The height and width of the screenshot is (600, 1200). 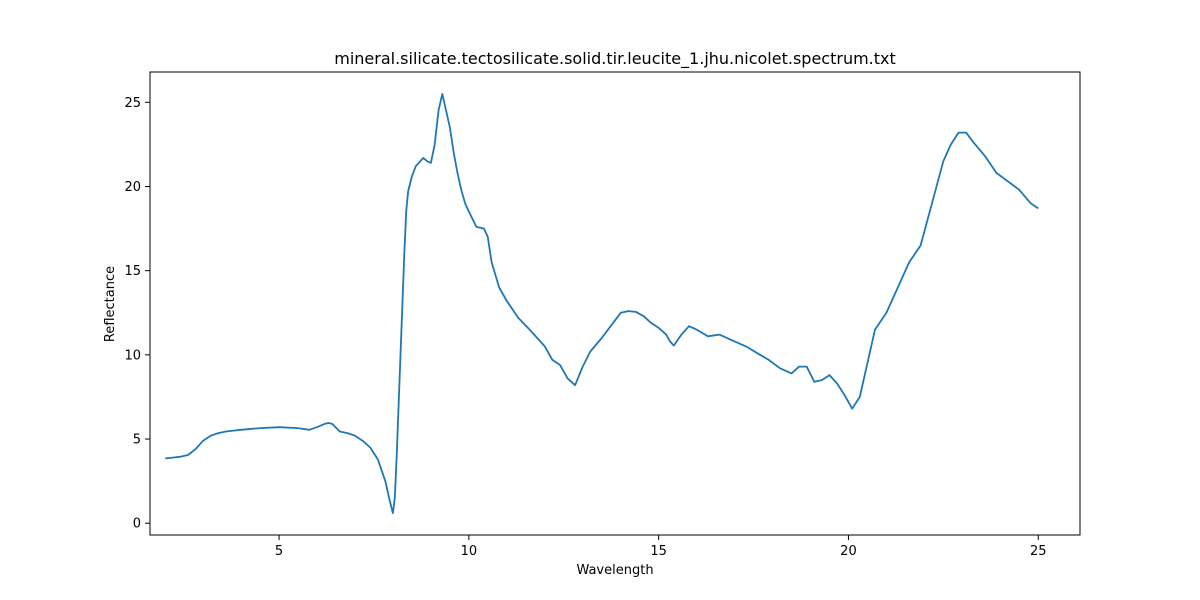 What do you see at coordinates (1038, 551) in the screenshot?
I see `x-tick-label: 25` at bounding box center [1038, 551].